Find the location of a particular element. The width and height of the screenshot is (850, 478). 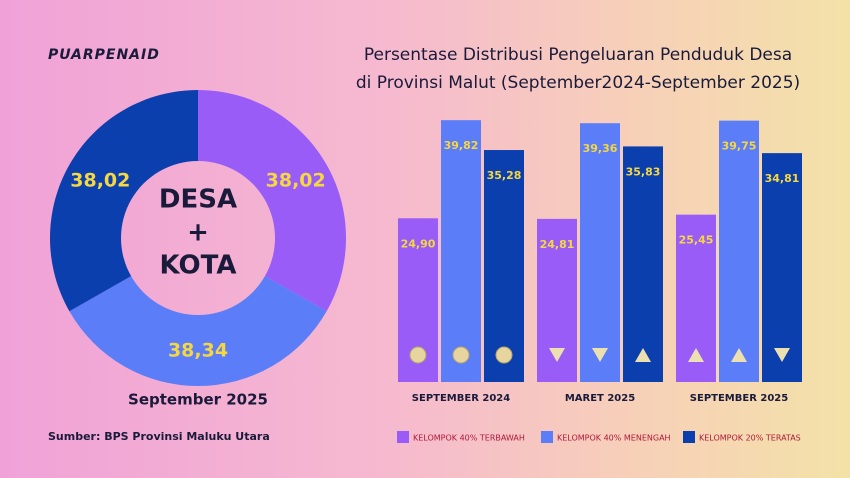

legend-label: KELOMPOK 40% MENENGAH is located at coordinates (614, 438).